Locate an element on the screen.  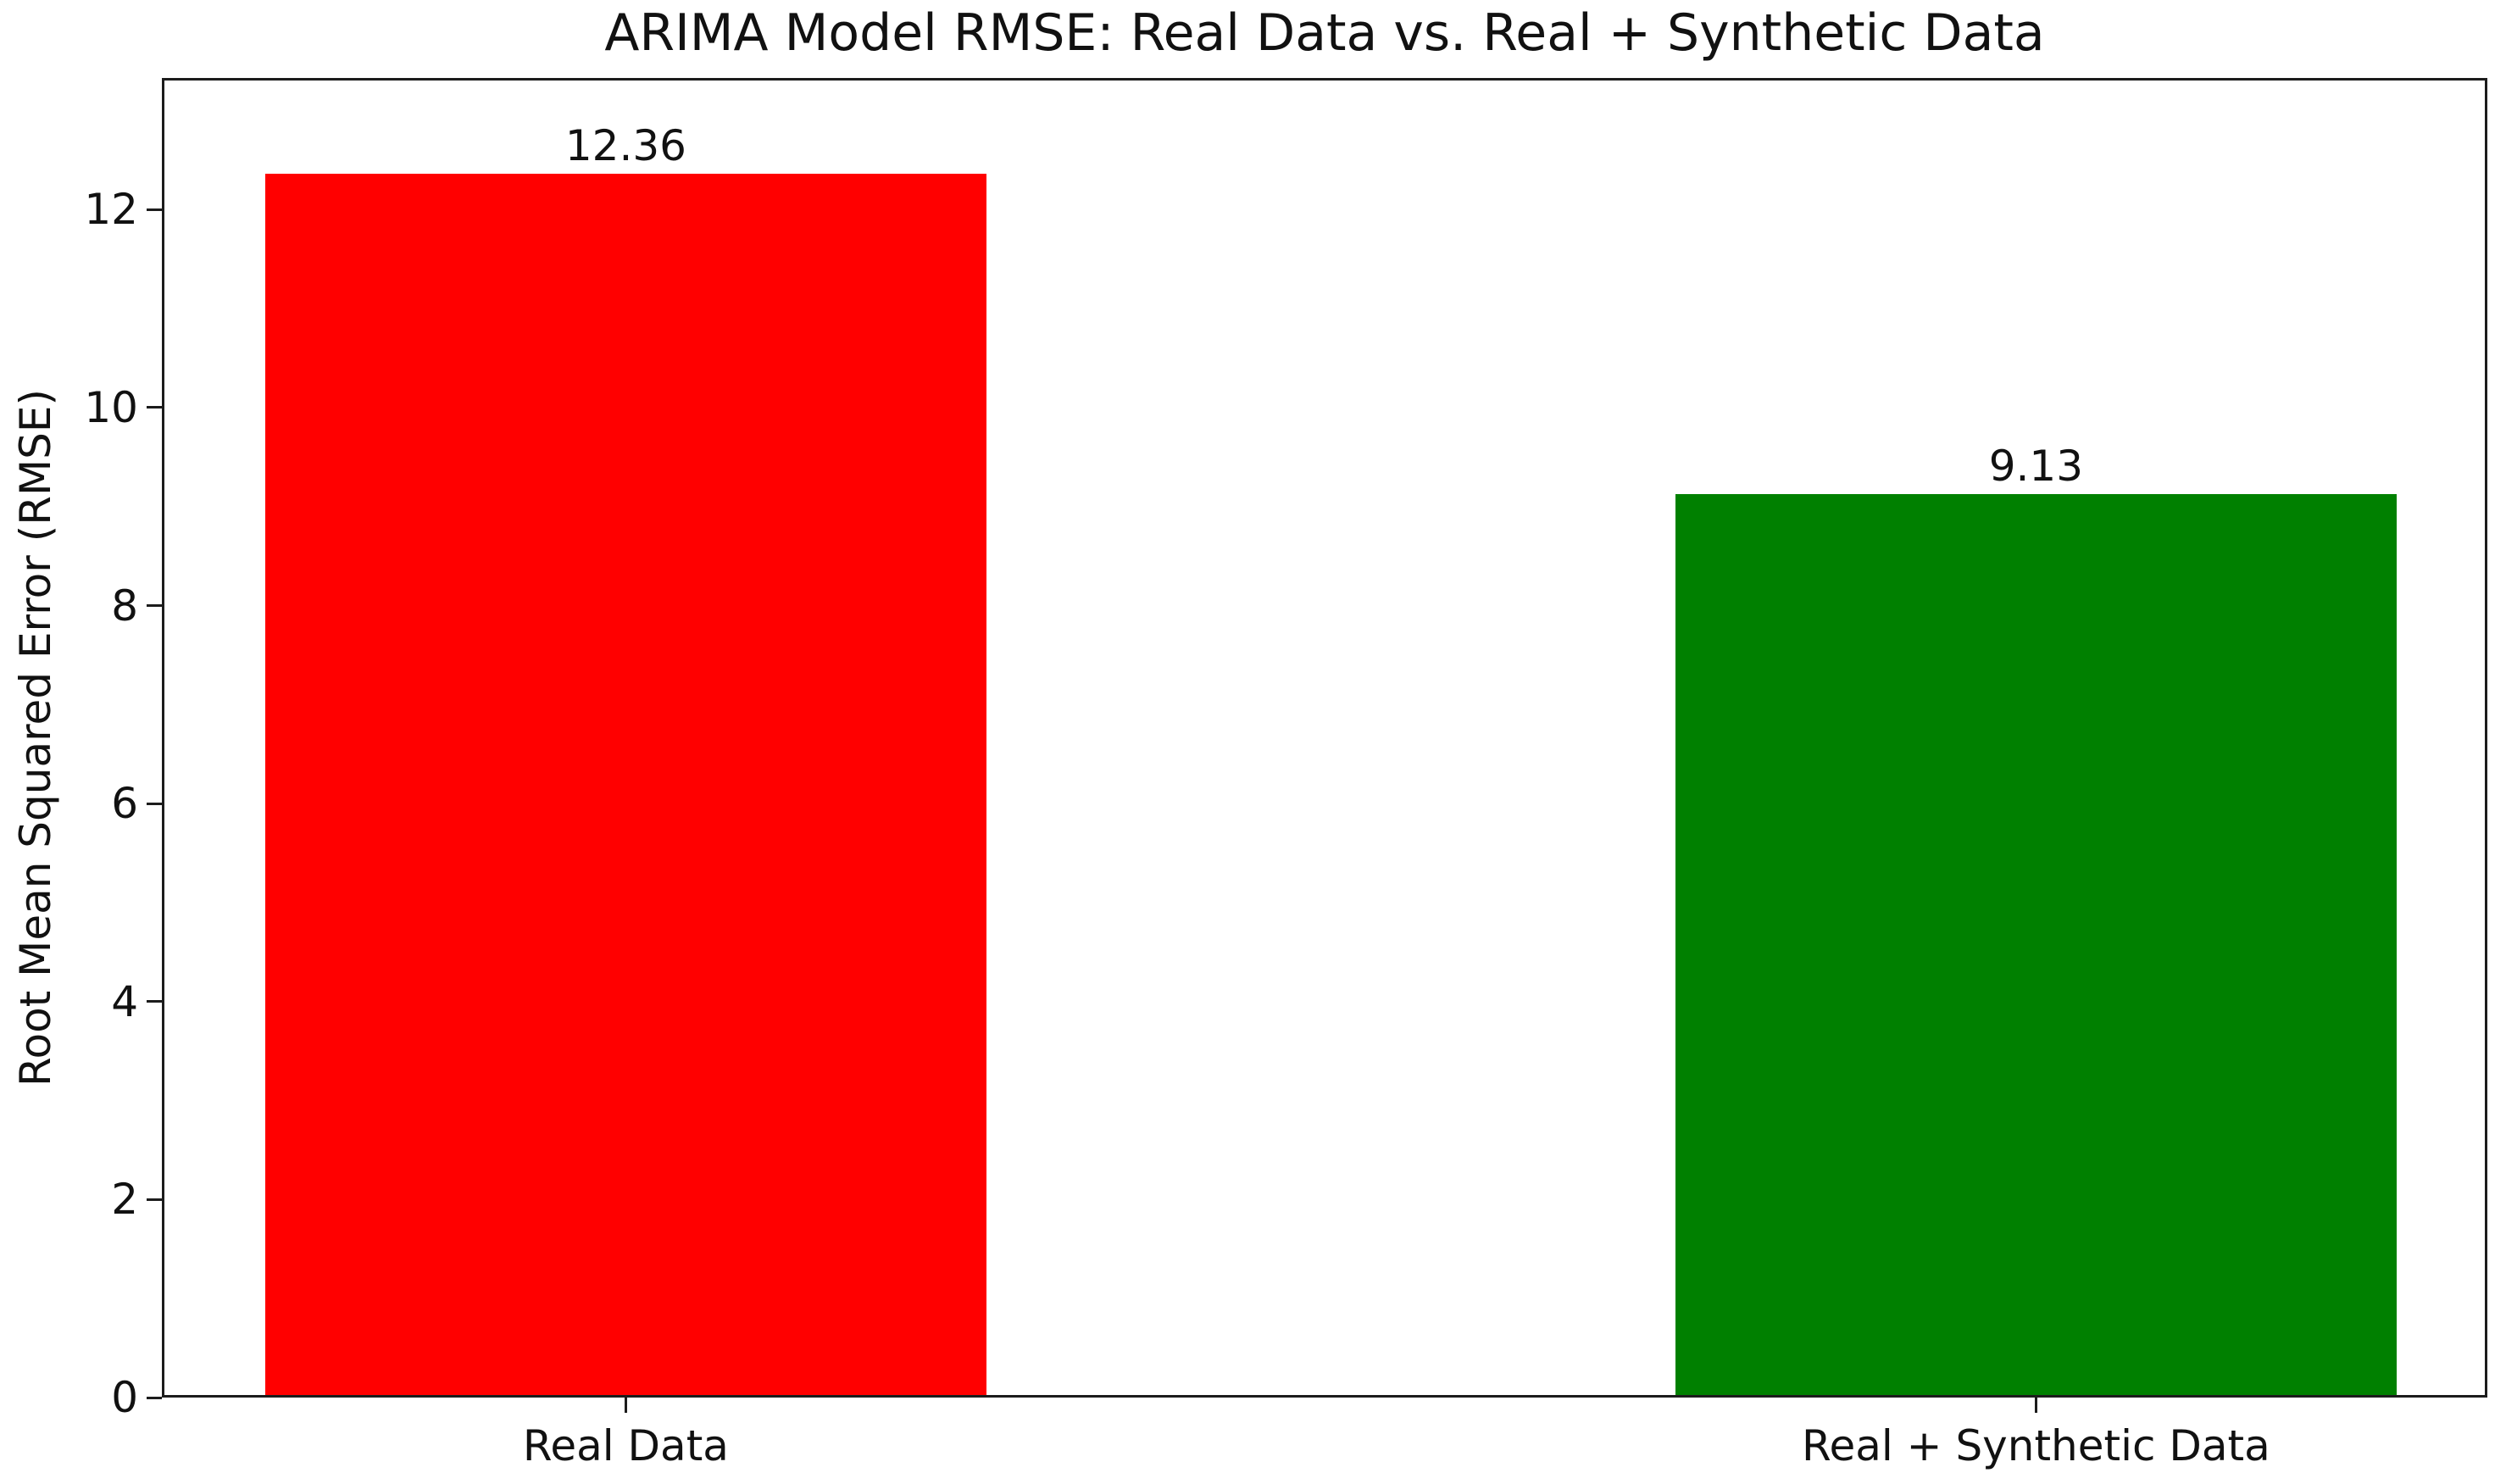
y-tick-label: 4 is located at coordinates (124, 1001).